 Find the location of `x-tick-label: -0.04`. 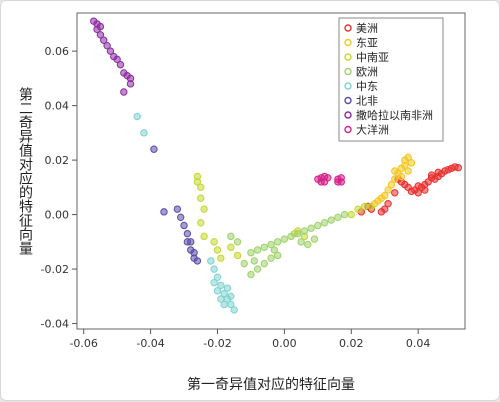

x-tick-label: -0.04 is located at coordinates (150, 343).